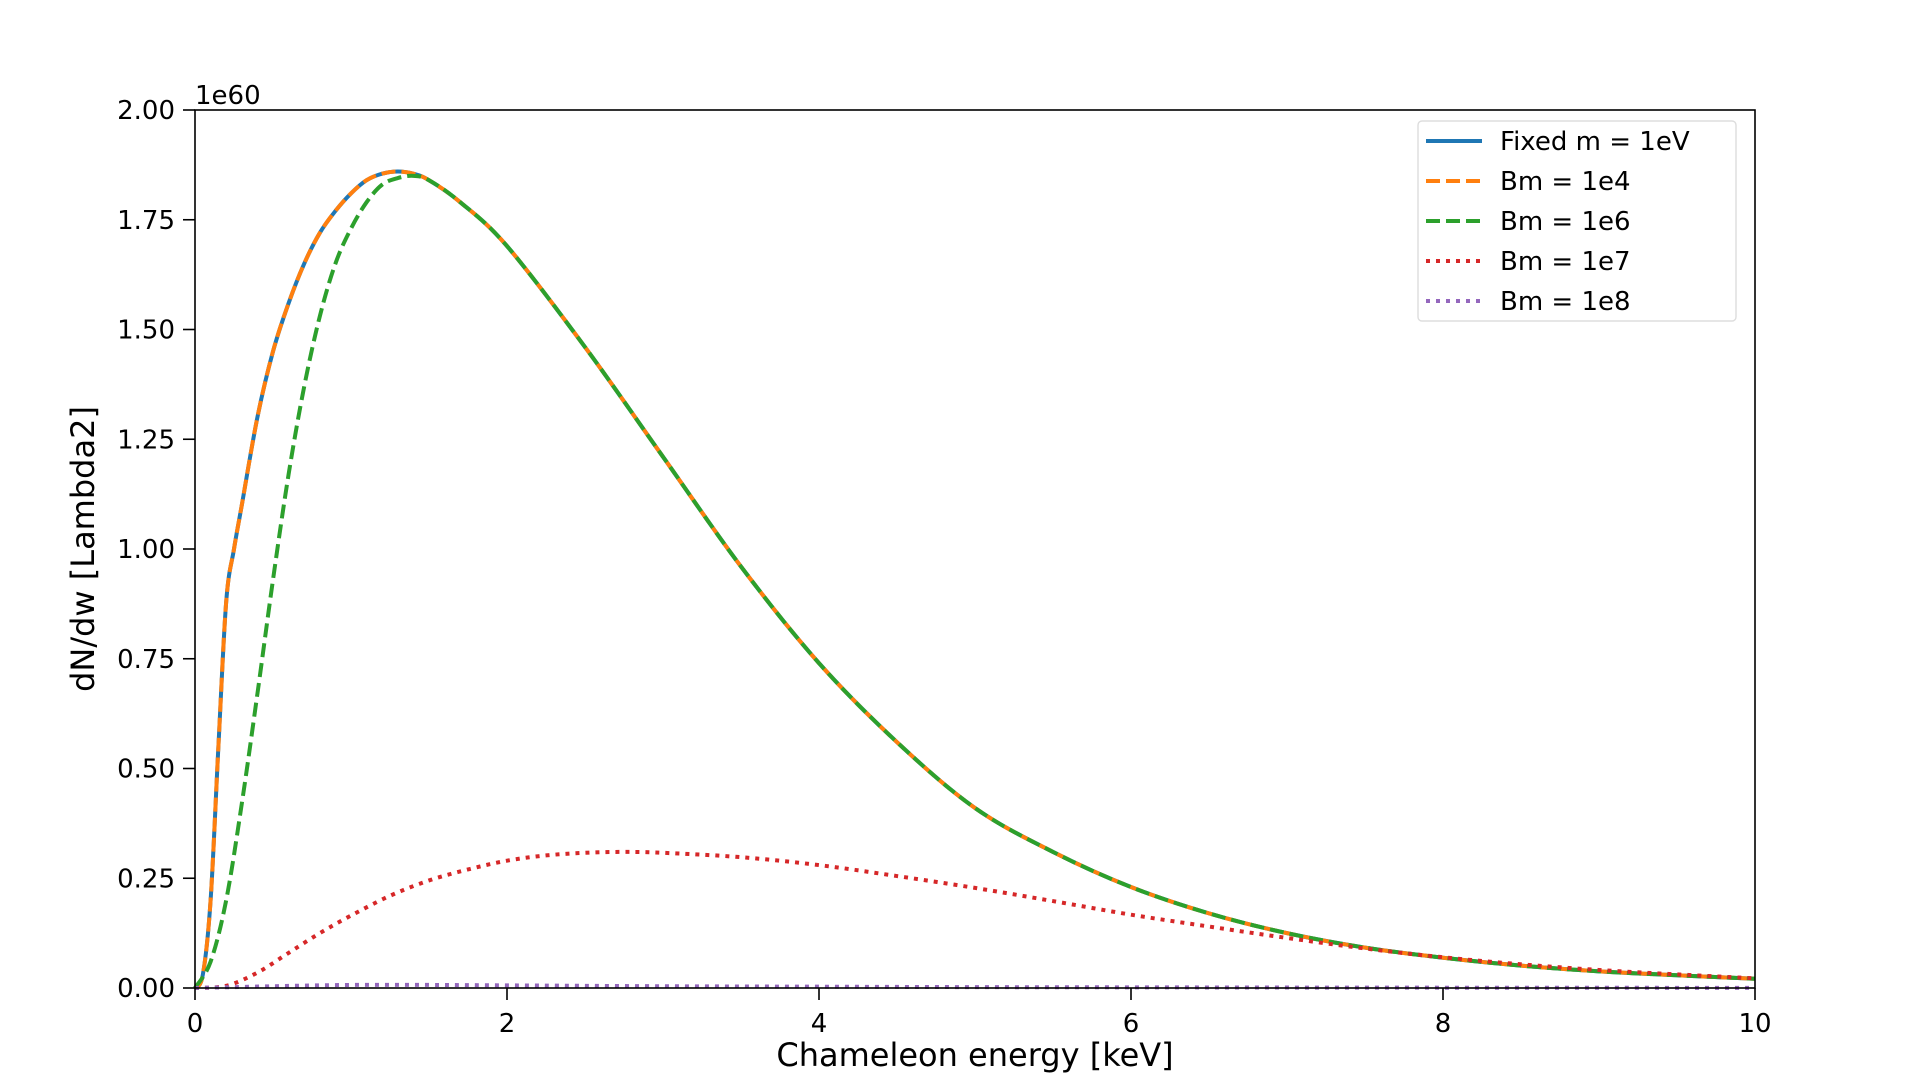  What do you see at coordinates (507, 1024) in the screenshot?
I see `x-tick-label: 2` at bounding box center [507, 1024].